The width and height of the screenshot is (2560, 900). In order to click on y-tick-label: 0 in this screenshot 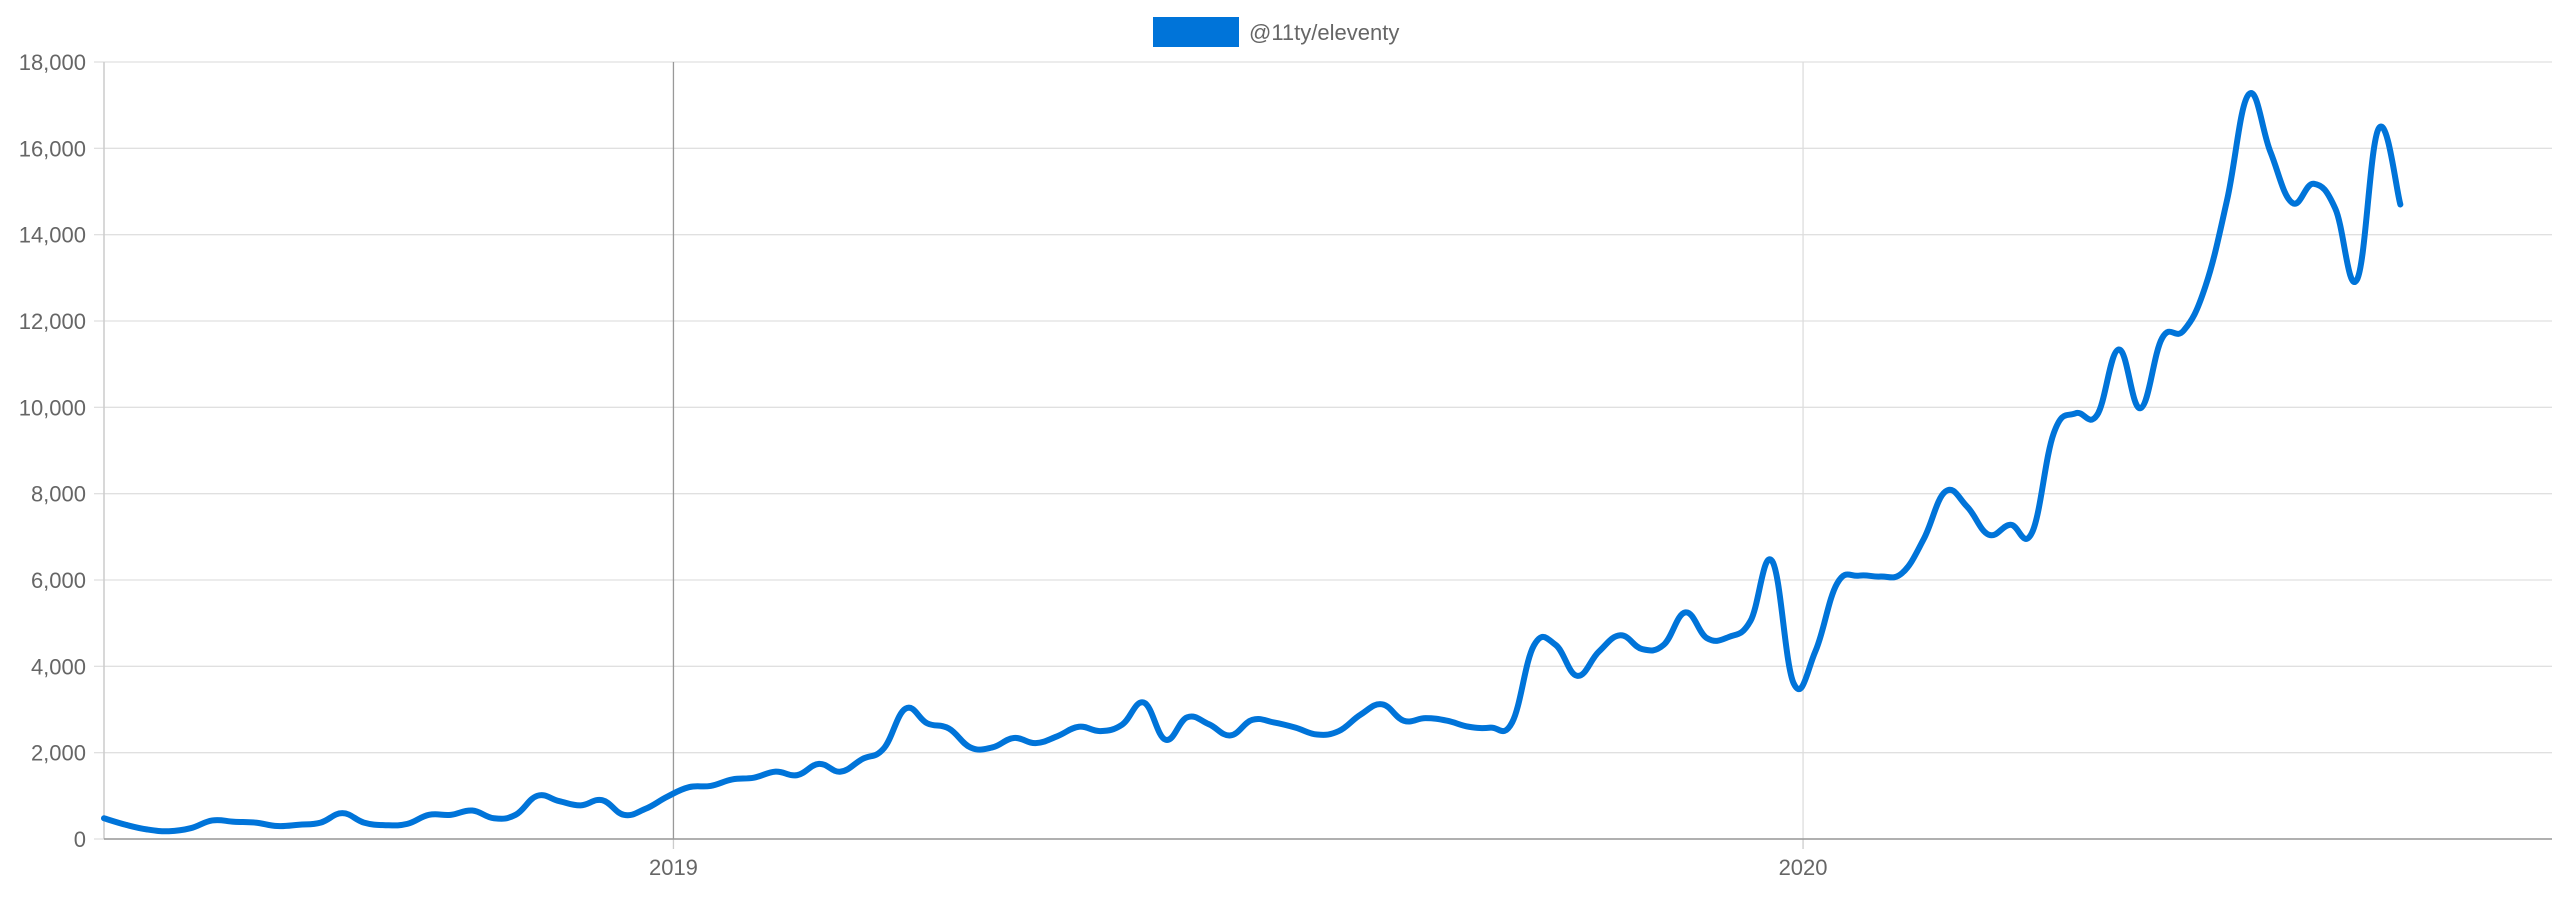, I will do `click(80, 839)`.